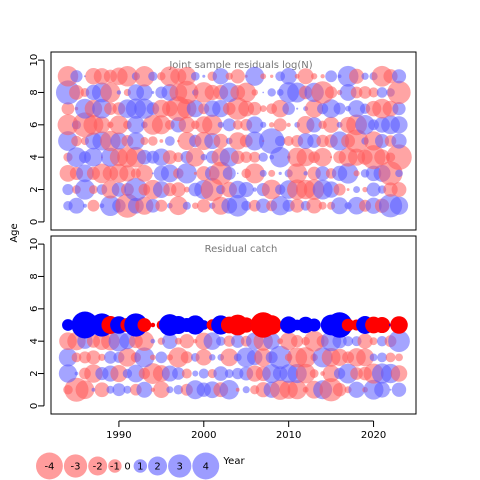 This screenshot has width=480, height=480. Describe the element at coordinates (240, 65) in the screenshot. I see `panel-top-title: Joint sample residuals log(N)` at that location.